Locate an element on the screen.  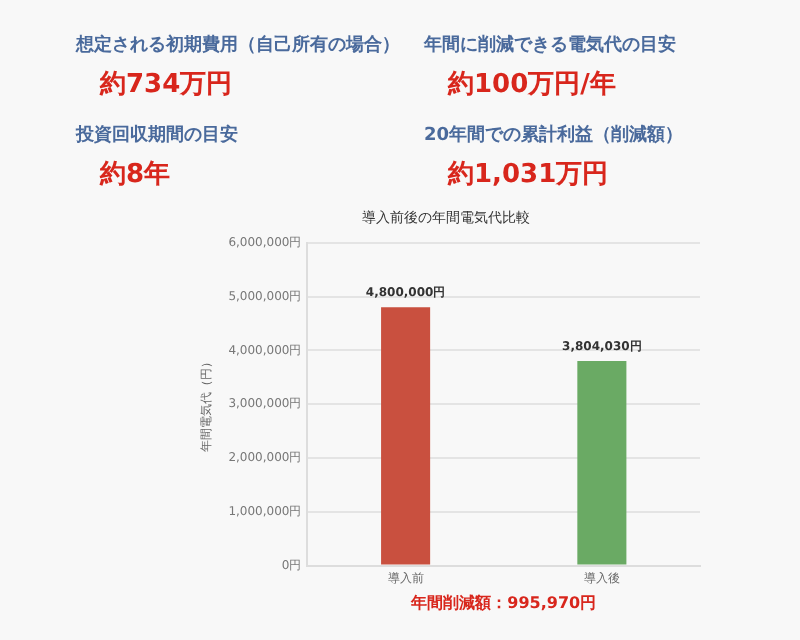
text: 投資回収期間の目安 is located at coordinates (158, 135).